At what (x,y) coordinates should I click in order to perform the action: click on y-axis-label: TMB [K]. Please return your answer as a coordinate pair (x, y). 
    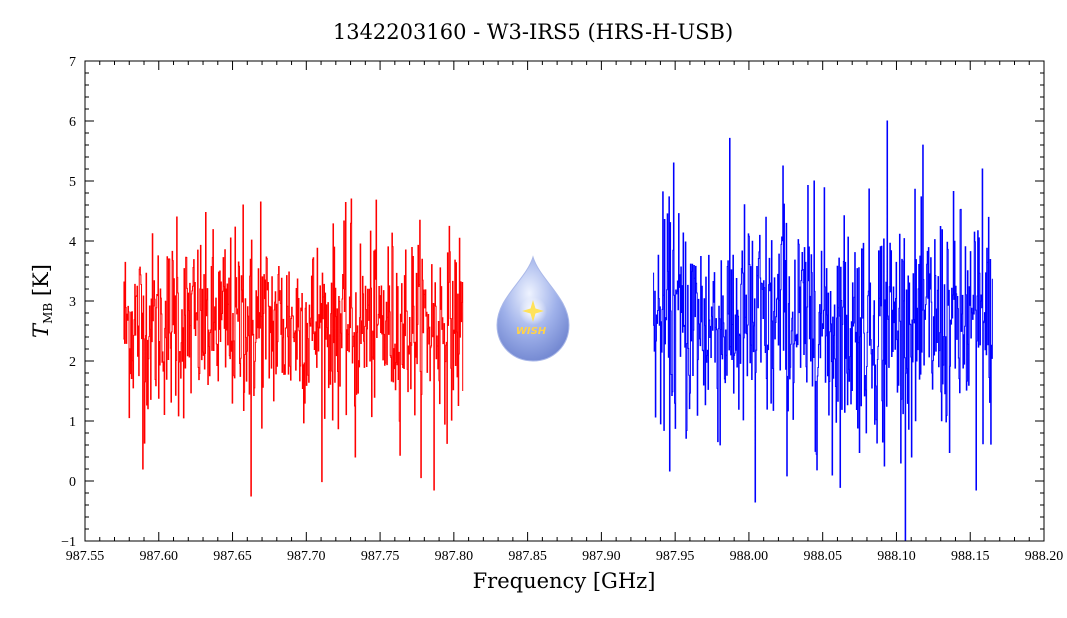
    Looking at the image, I should click on (42, 301).